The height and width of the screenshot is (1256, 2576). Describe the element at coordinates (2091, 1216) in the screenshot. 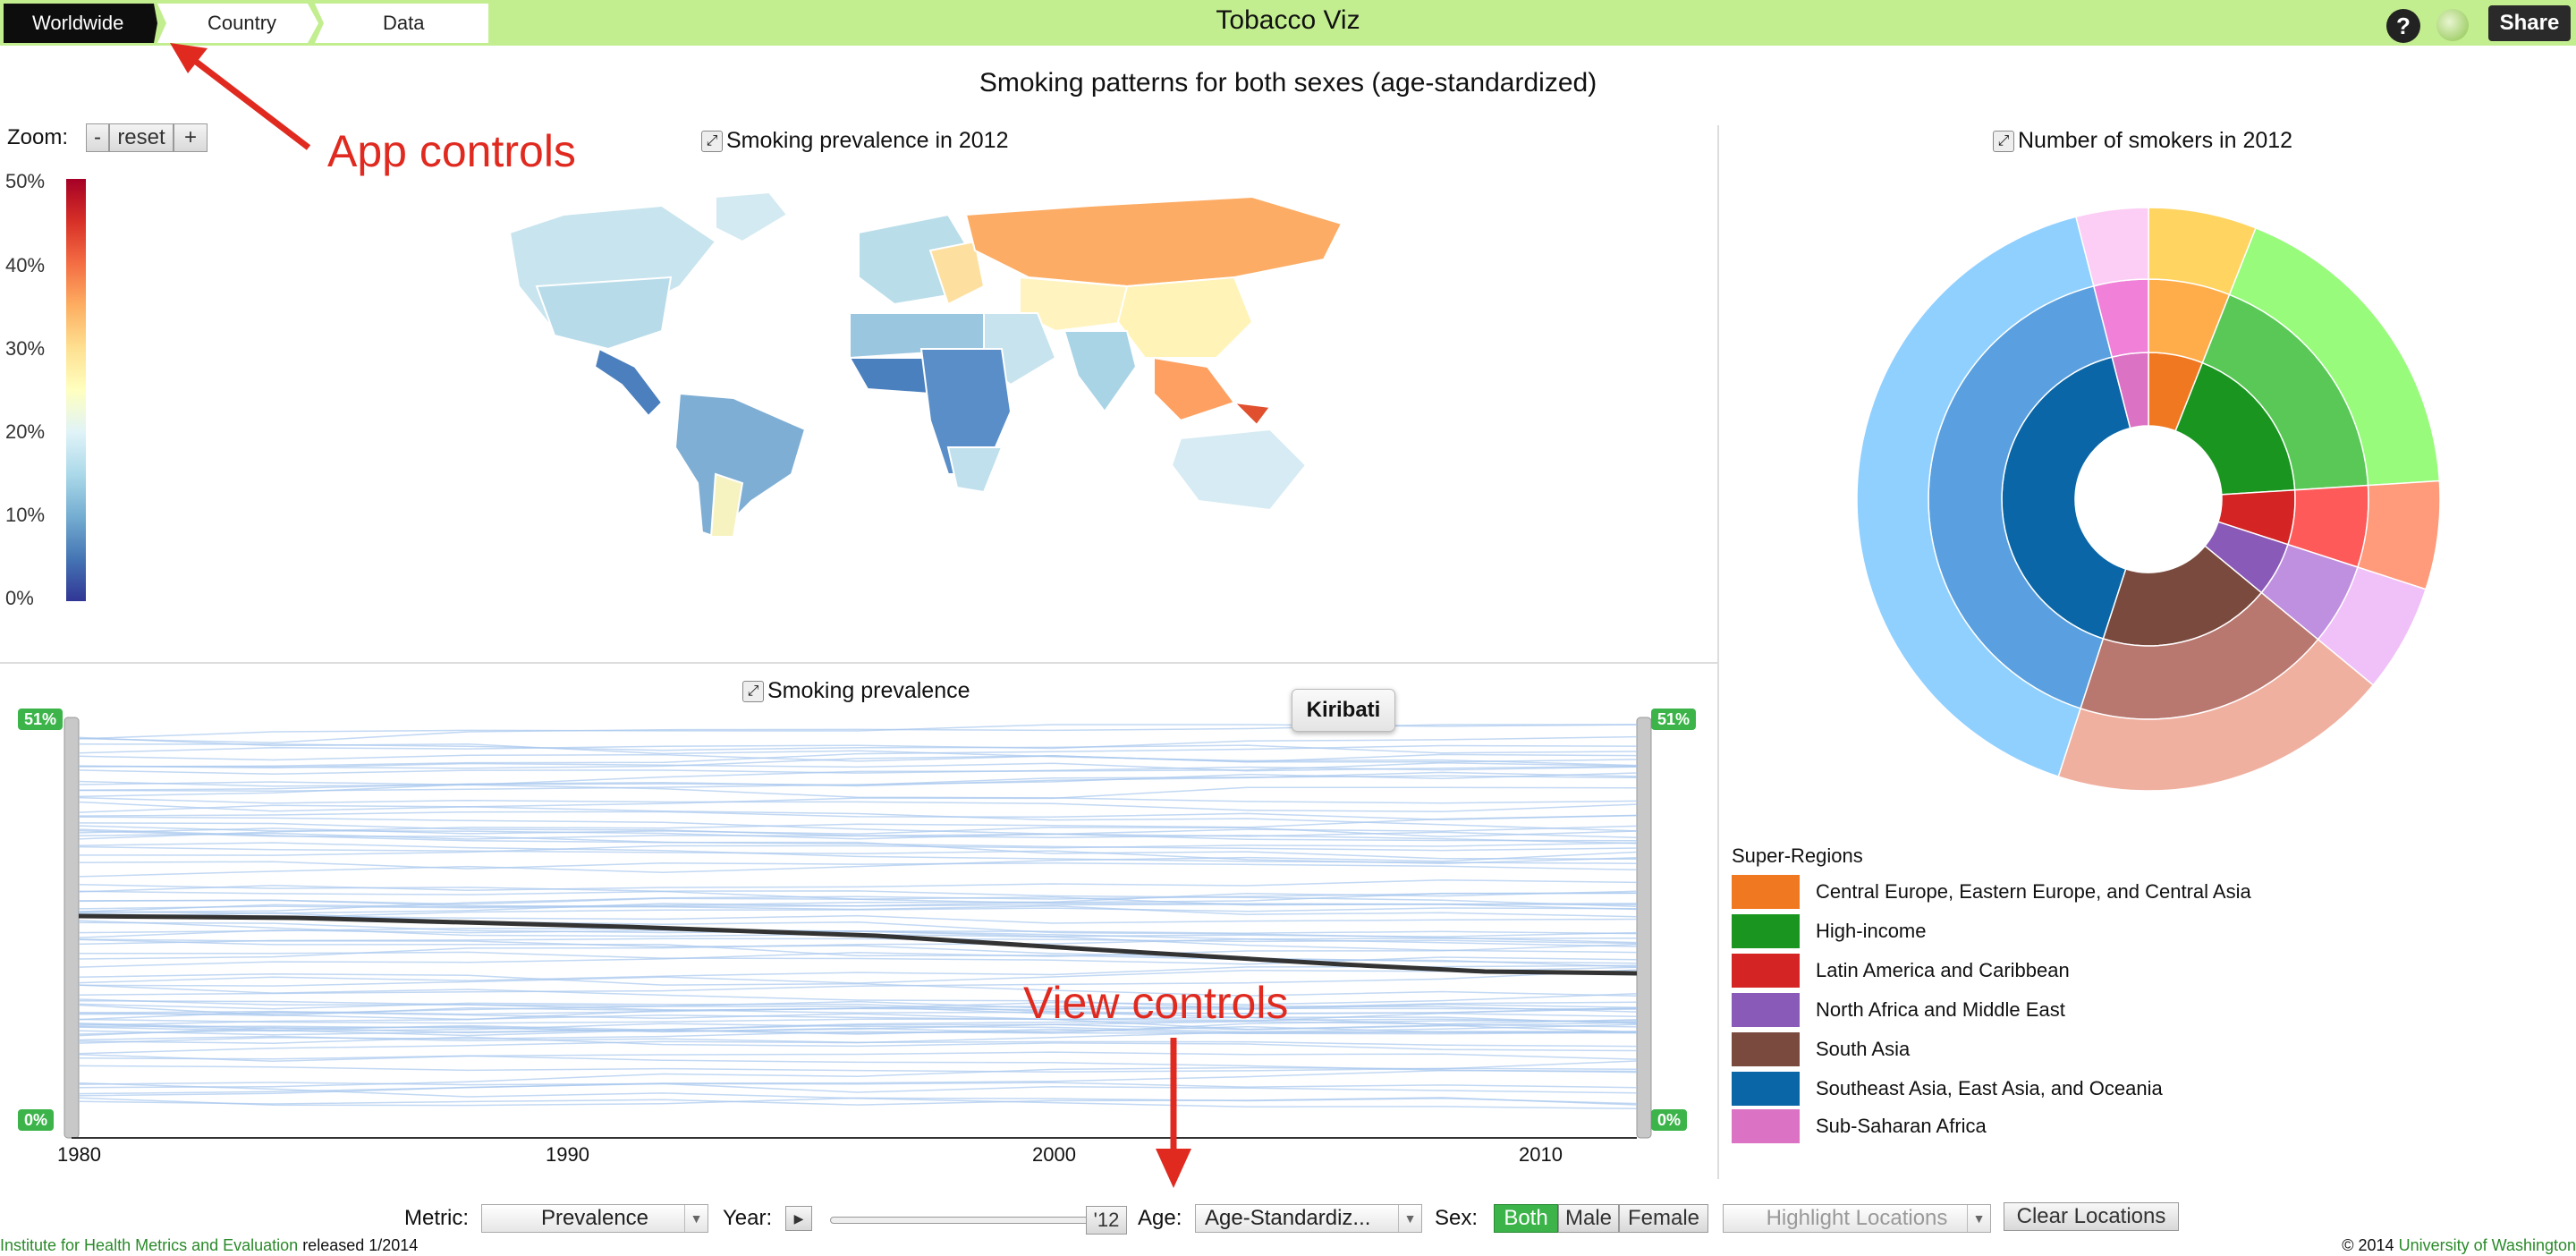

I see `clear-locations-button: Clear Locations` at that location.